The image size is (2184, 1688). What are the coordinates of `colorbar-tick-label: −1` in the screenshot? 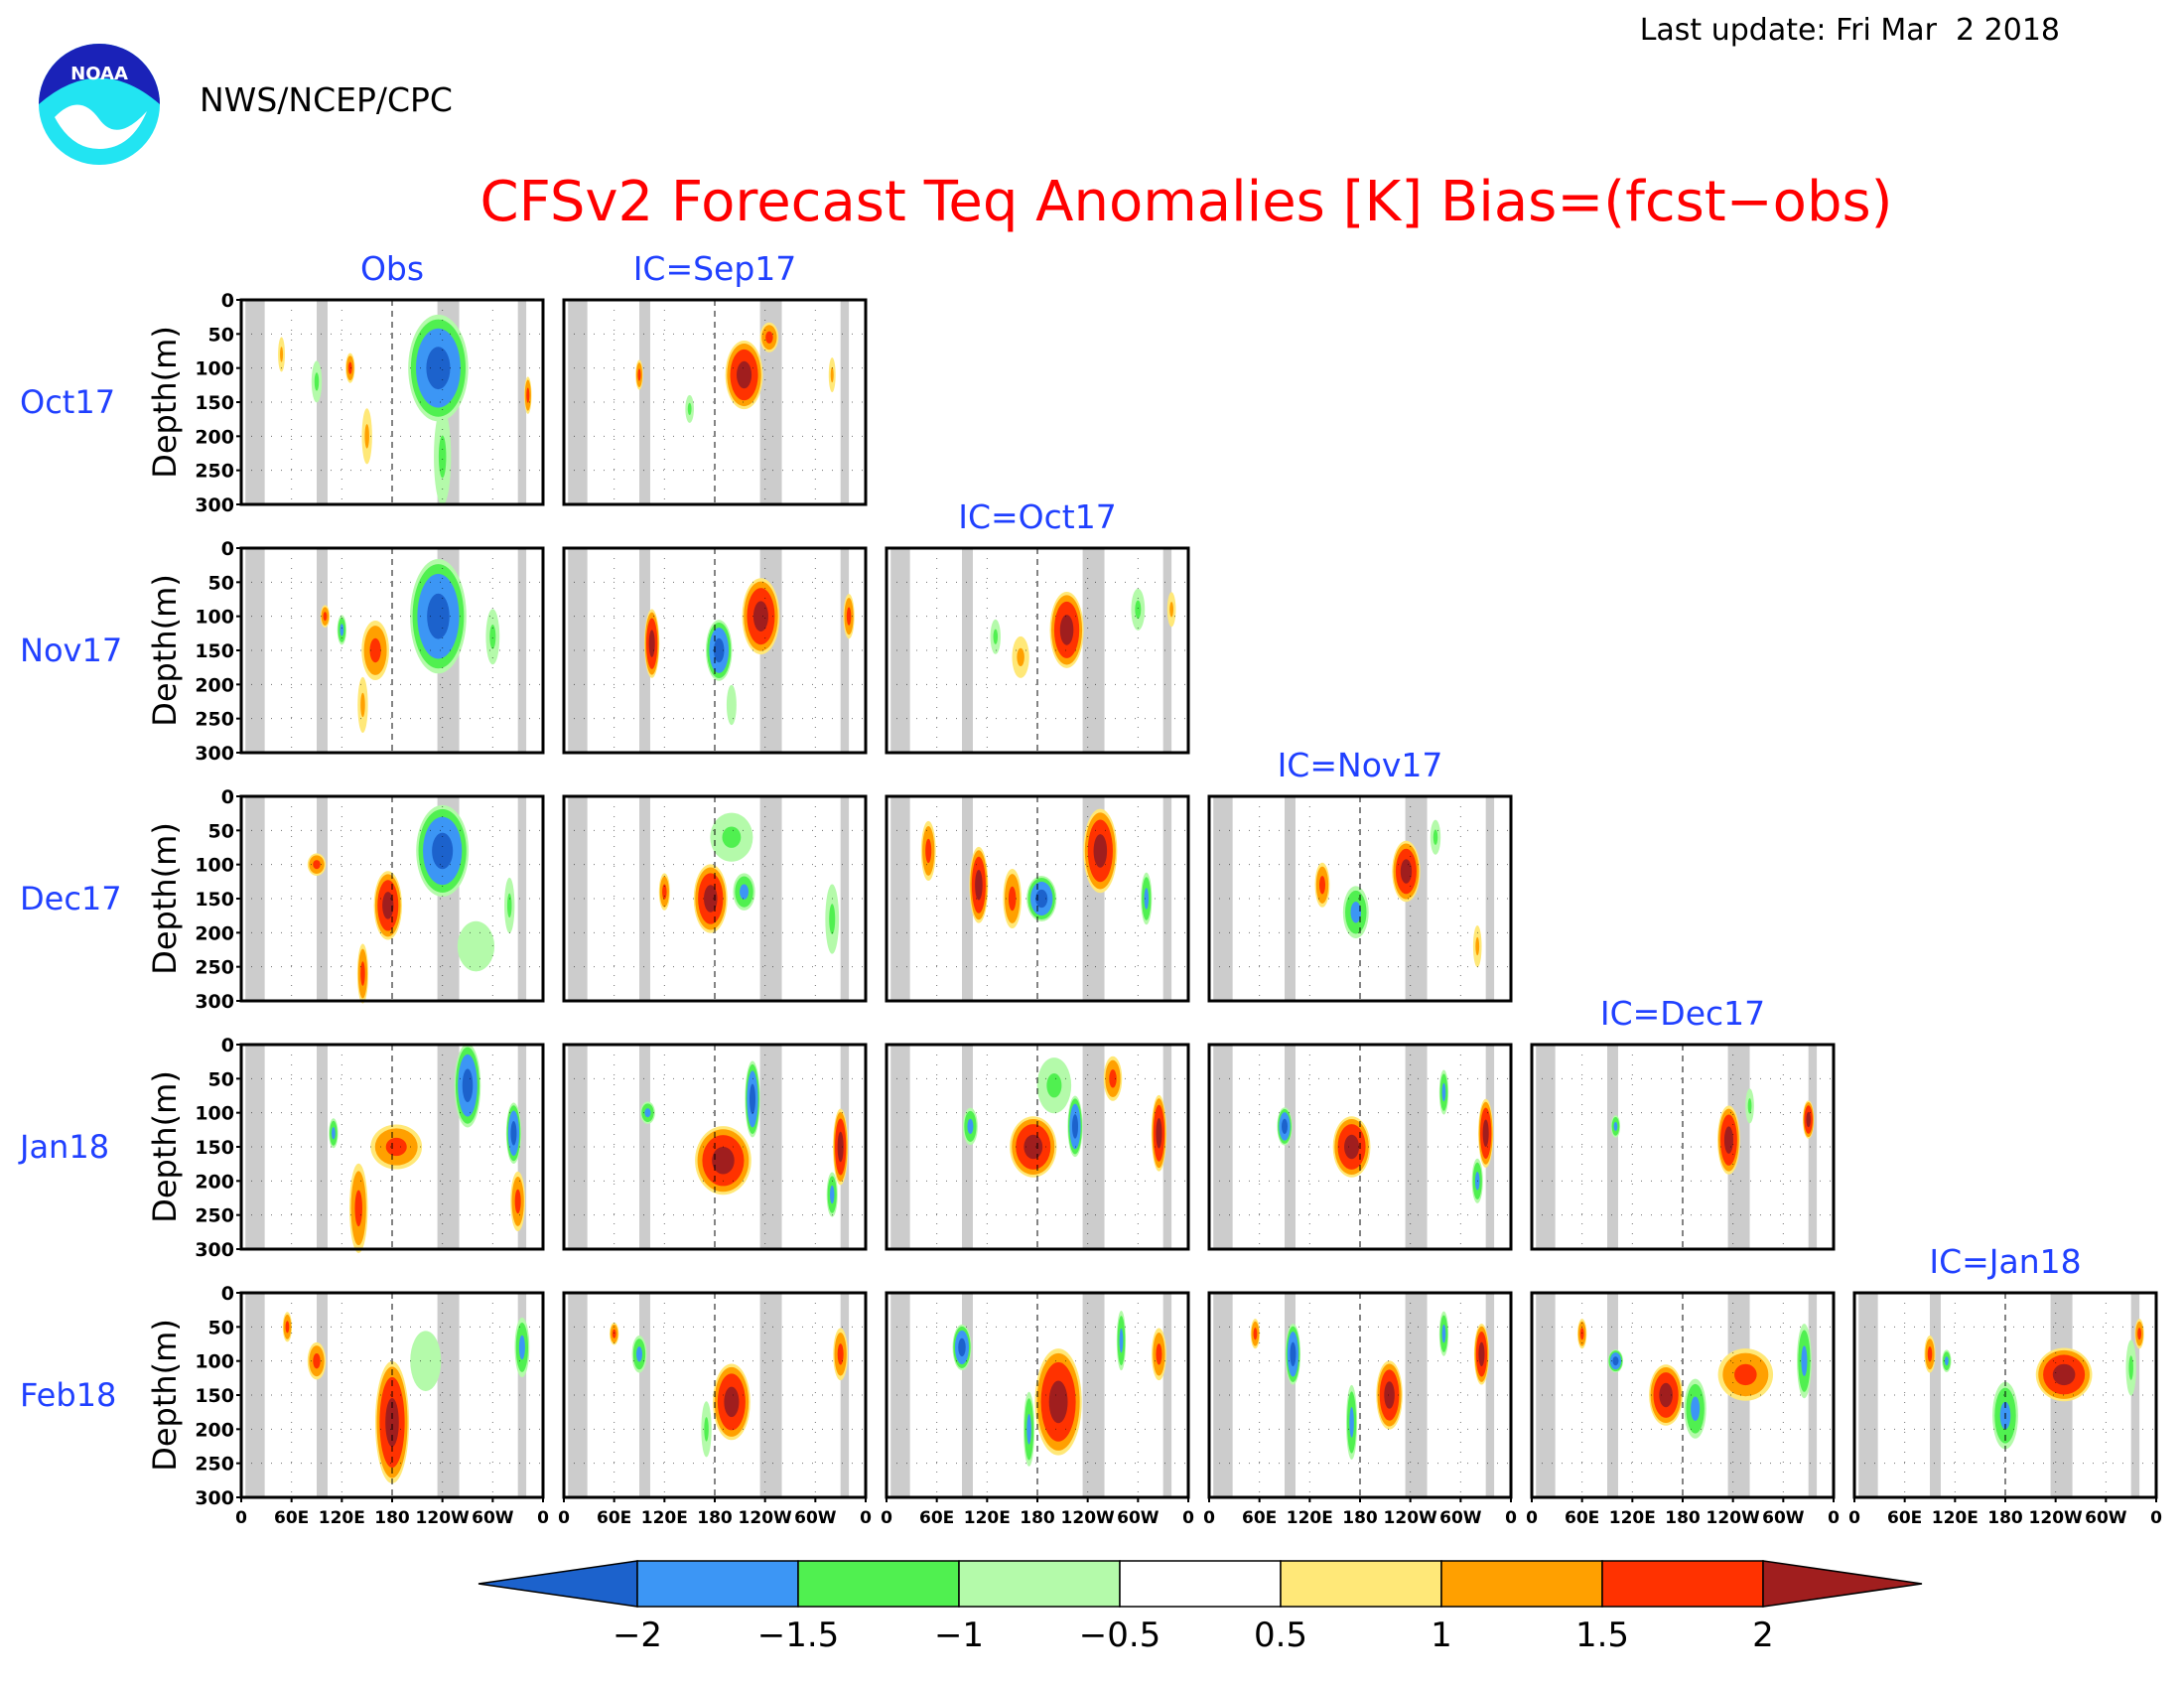 It's located at (959, 1635).